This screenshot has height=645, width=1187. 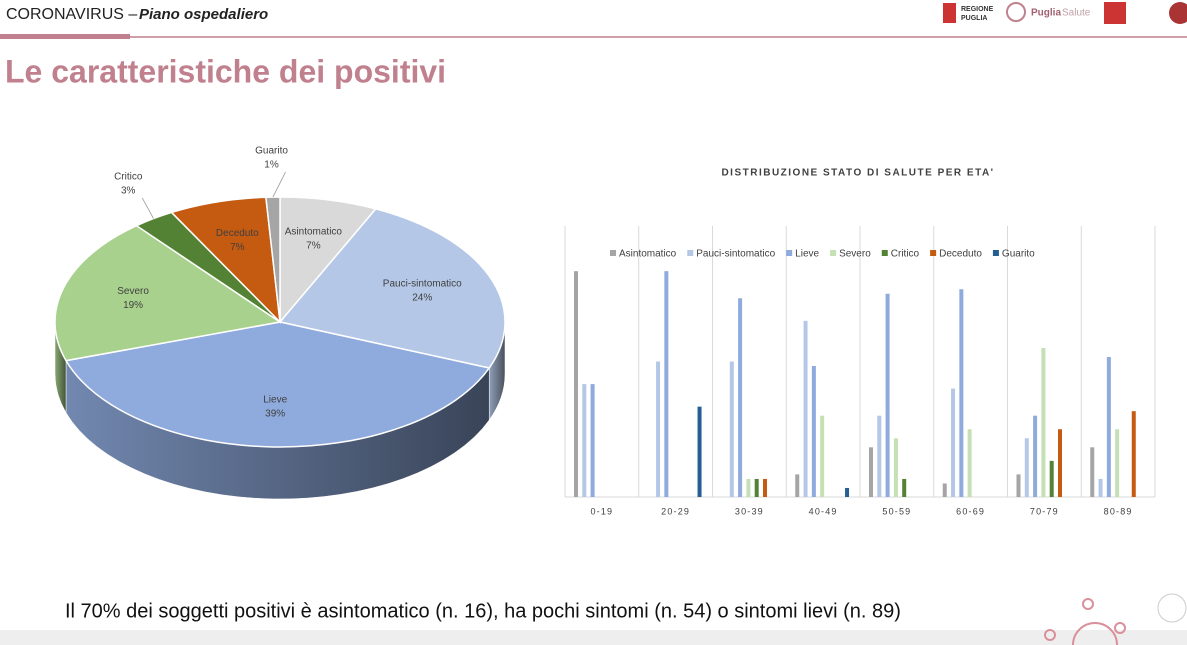 What do you see at coordinates (237, 233) in the screenshot?
I see `pie-label: Deceduto` at bounding box center [237, 233].